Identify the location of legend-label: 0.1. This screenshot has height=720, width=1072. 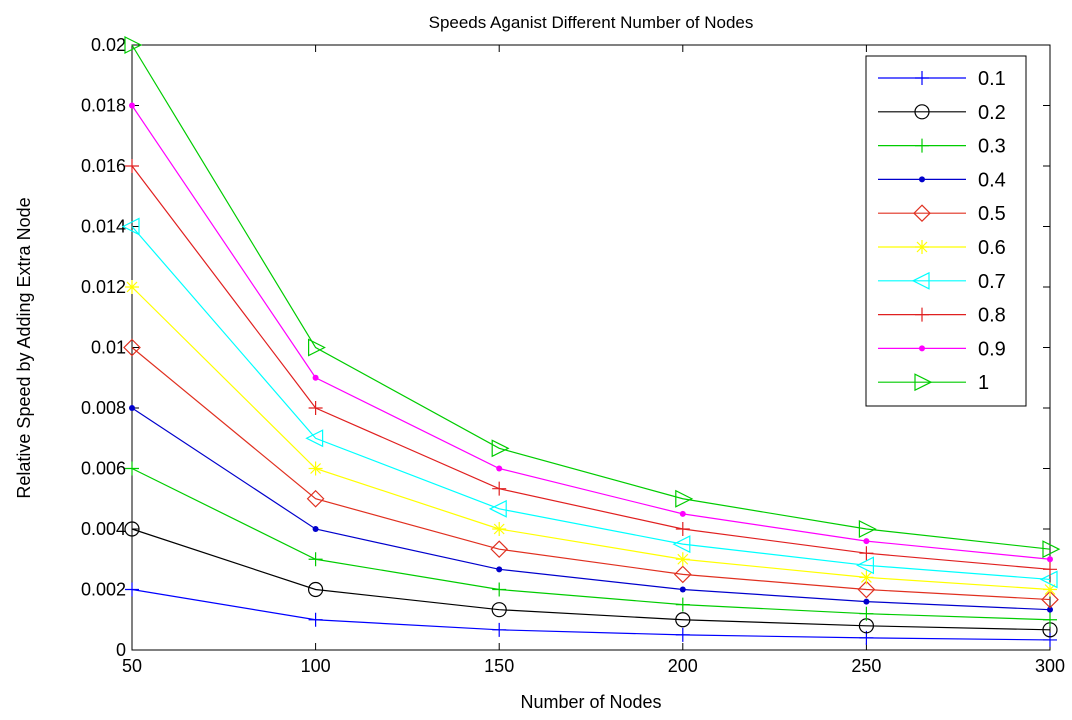
(992, 79).